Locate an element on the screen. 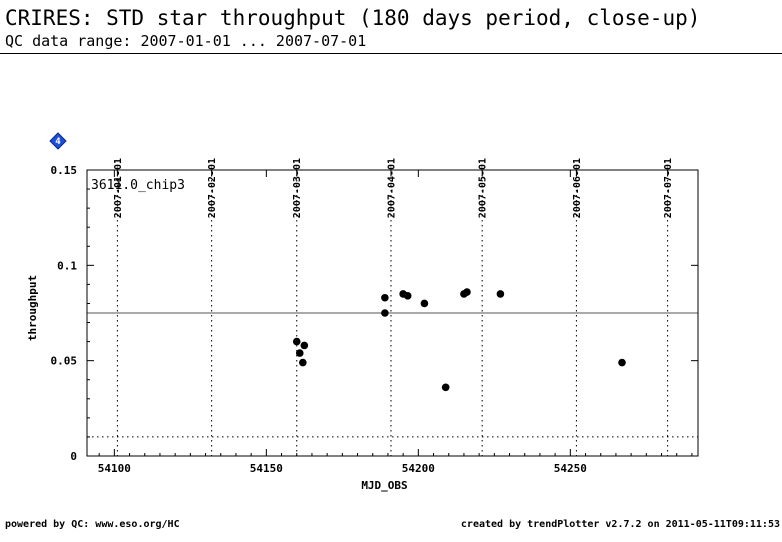 This screenshot has width=782, height=542. date-tick-label: 2007-07-01 is located at coordinates (668, 188).